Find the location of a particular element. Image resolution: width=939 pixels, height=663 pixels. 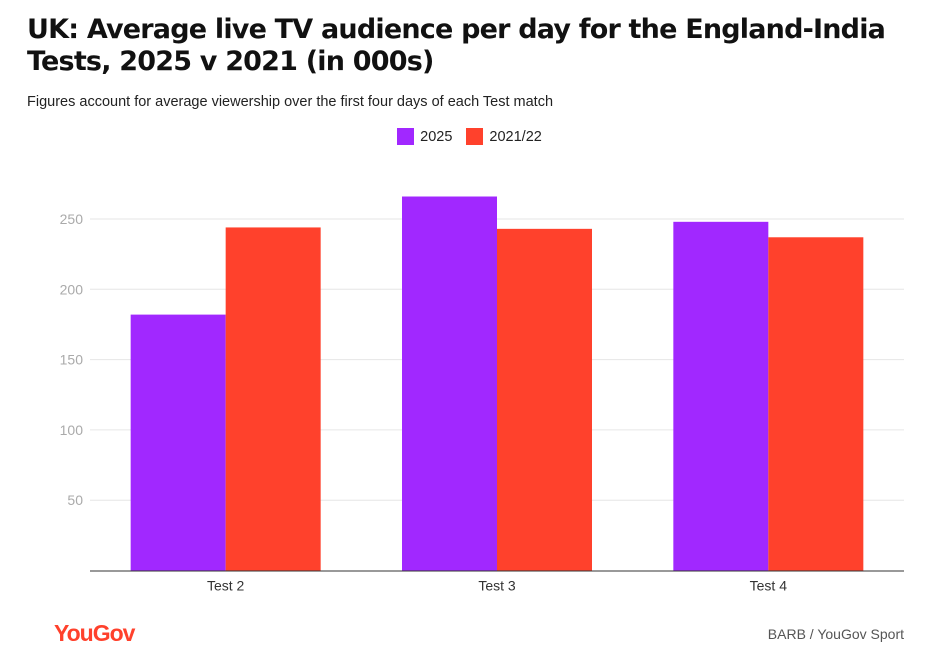

y-tick-label: 200 is located at coordinates (72, 289).